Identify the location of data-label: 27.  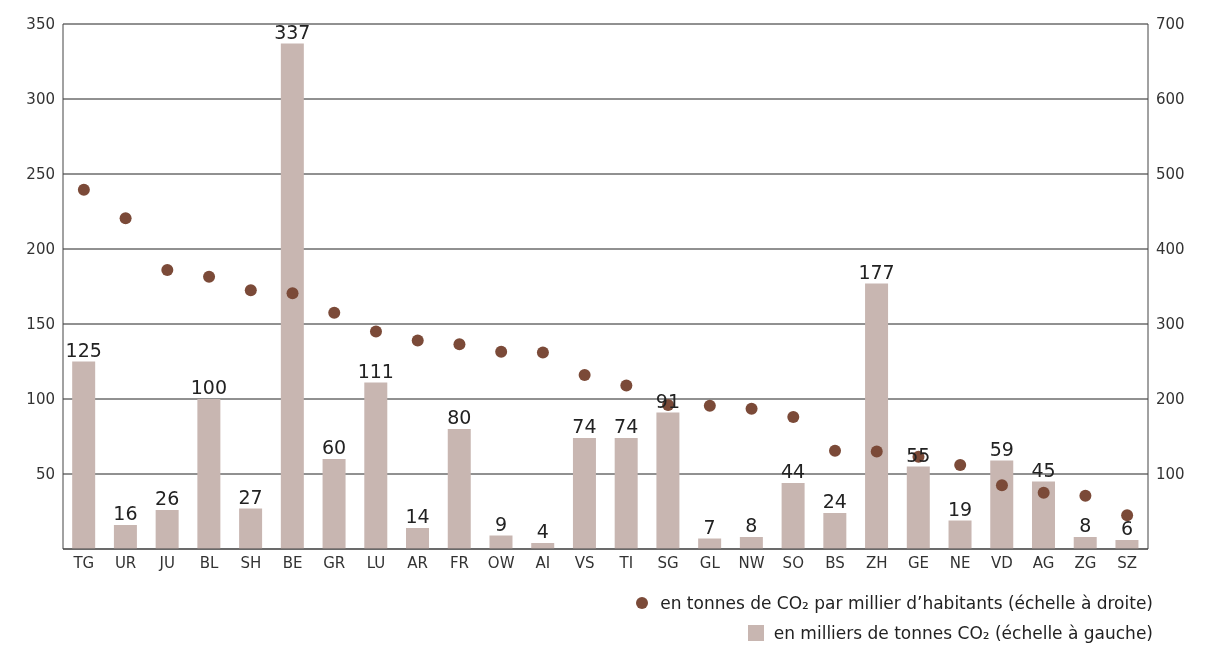
(250, 496).